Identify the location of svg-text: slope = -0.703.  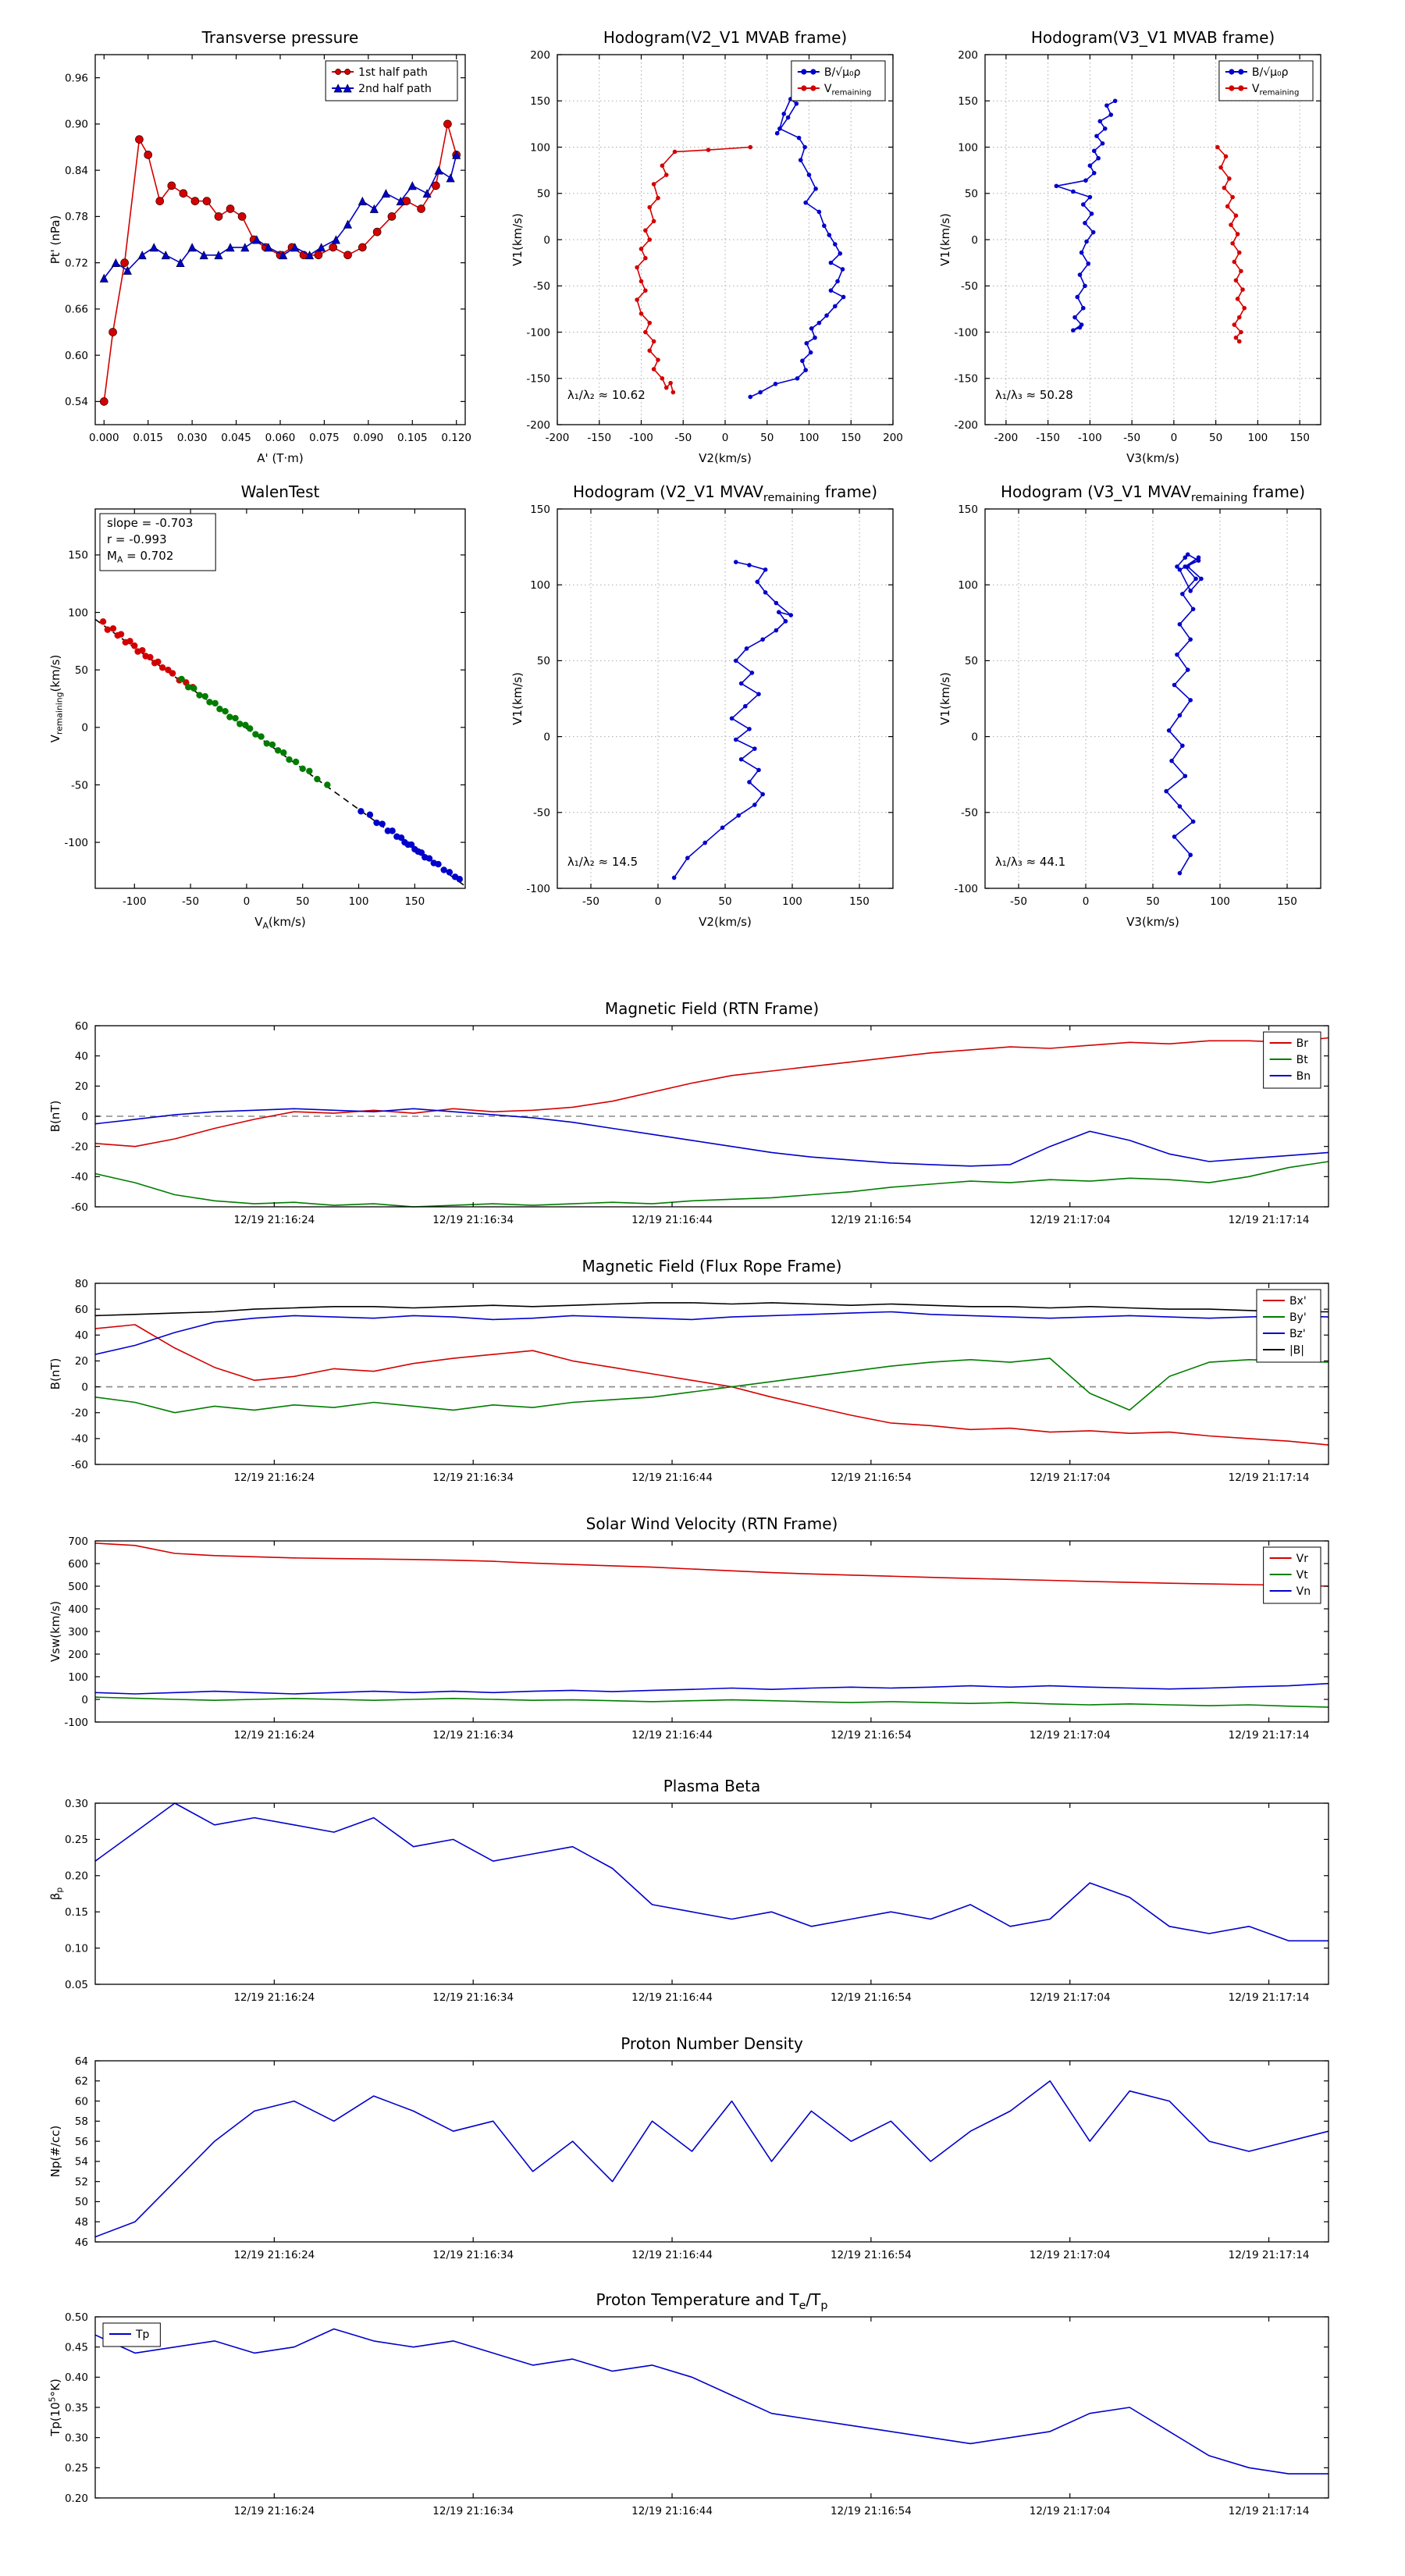
(150, 523).